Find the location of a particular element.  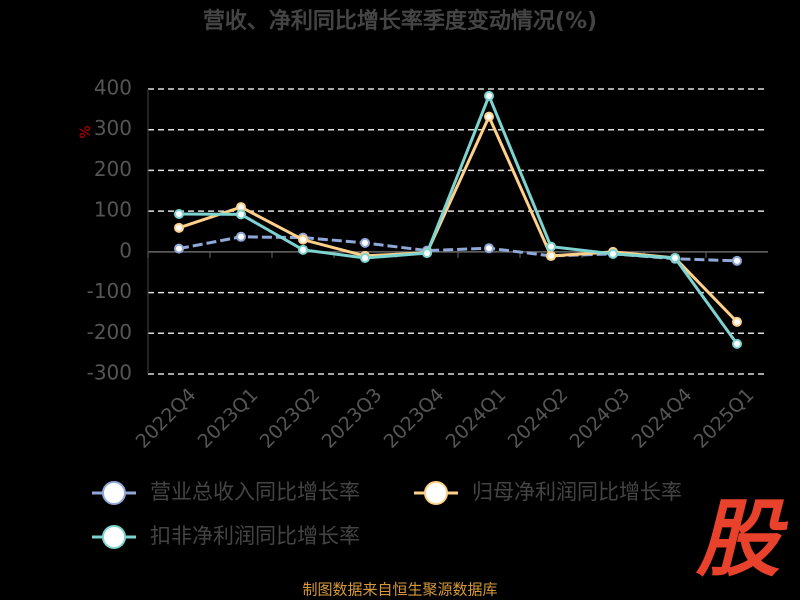

y-tick-label: 300 is located at coordinates (113, 128).